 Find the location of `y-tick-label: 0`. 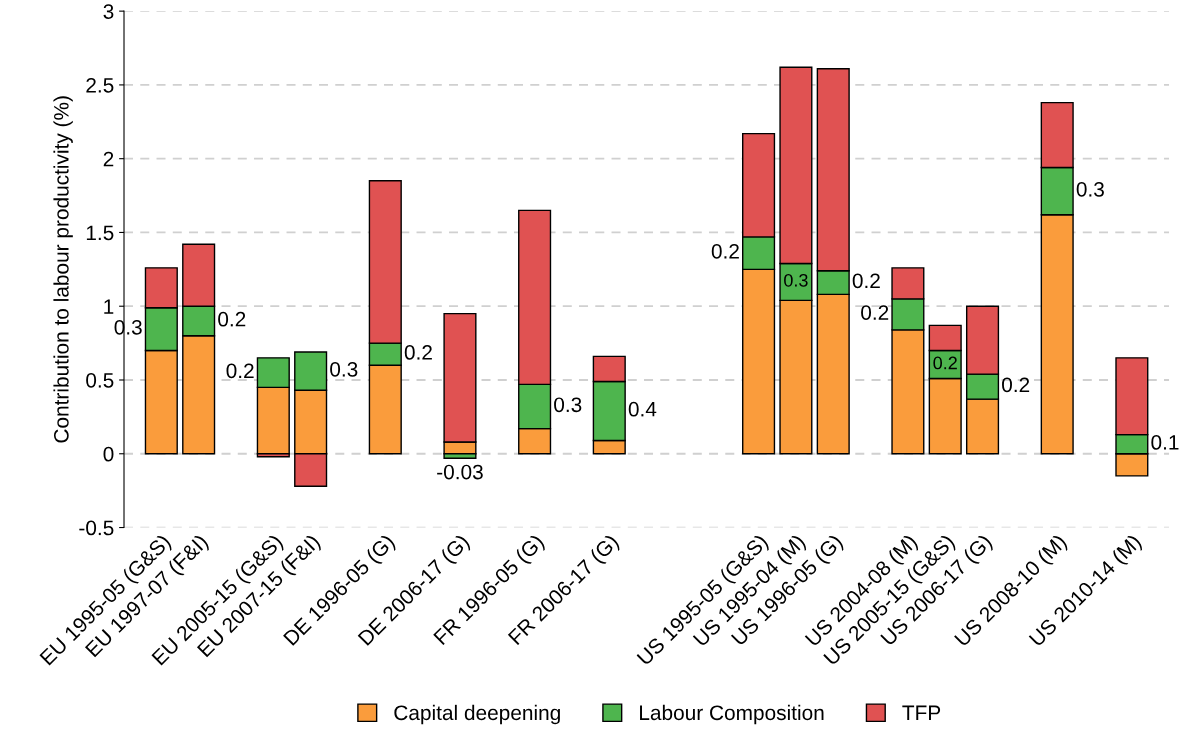

y-tick-label: 0 is located at coordinates (108, 454).